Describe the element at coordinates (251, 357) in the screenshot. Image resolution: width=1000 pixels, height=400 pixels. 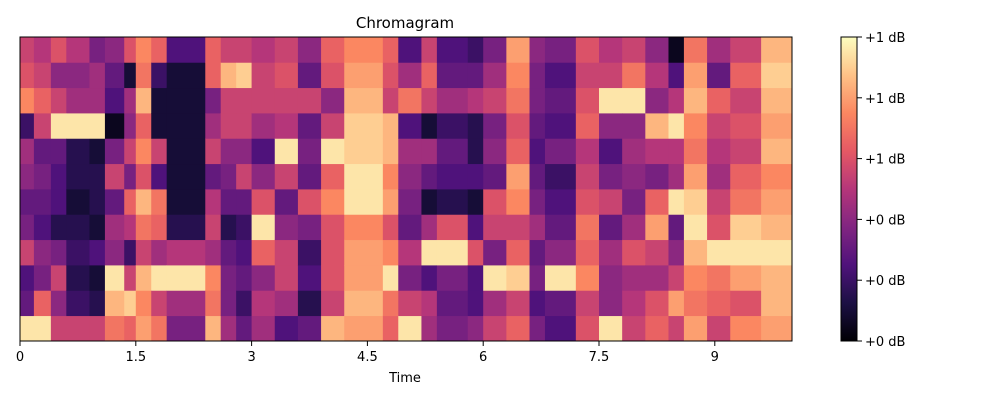
I see `x-tick-label: 3` at that location.